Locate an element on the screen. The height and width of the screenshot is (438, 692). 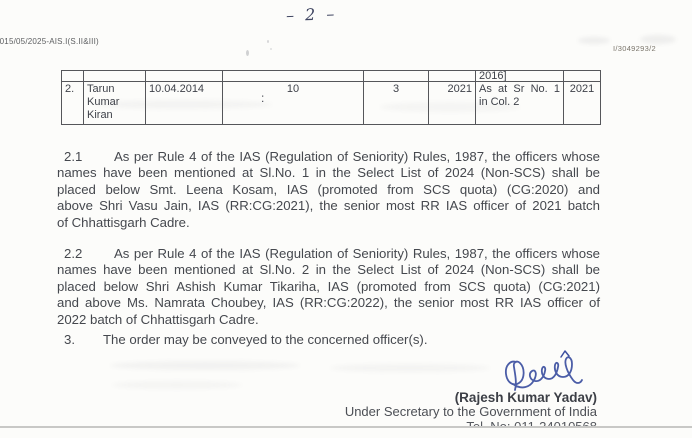
table-row: 2016] is located at coordinates (331, 76).